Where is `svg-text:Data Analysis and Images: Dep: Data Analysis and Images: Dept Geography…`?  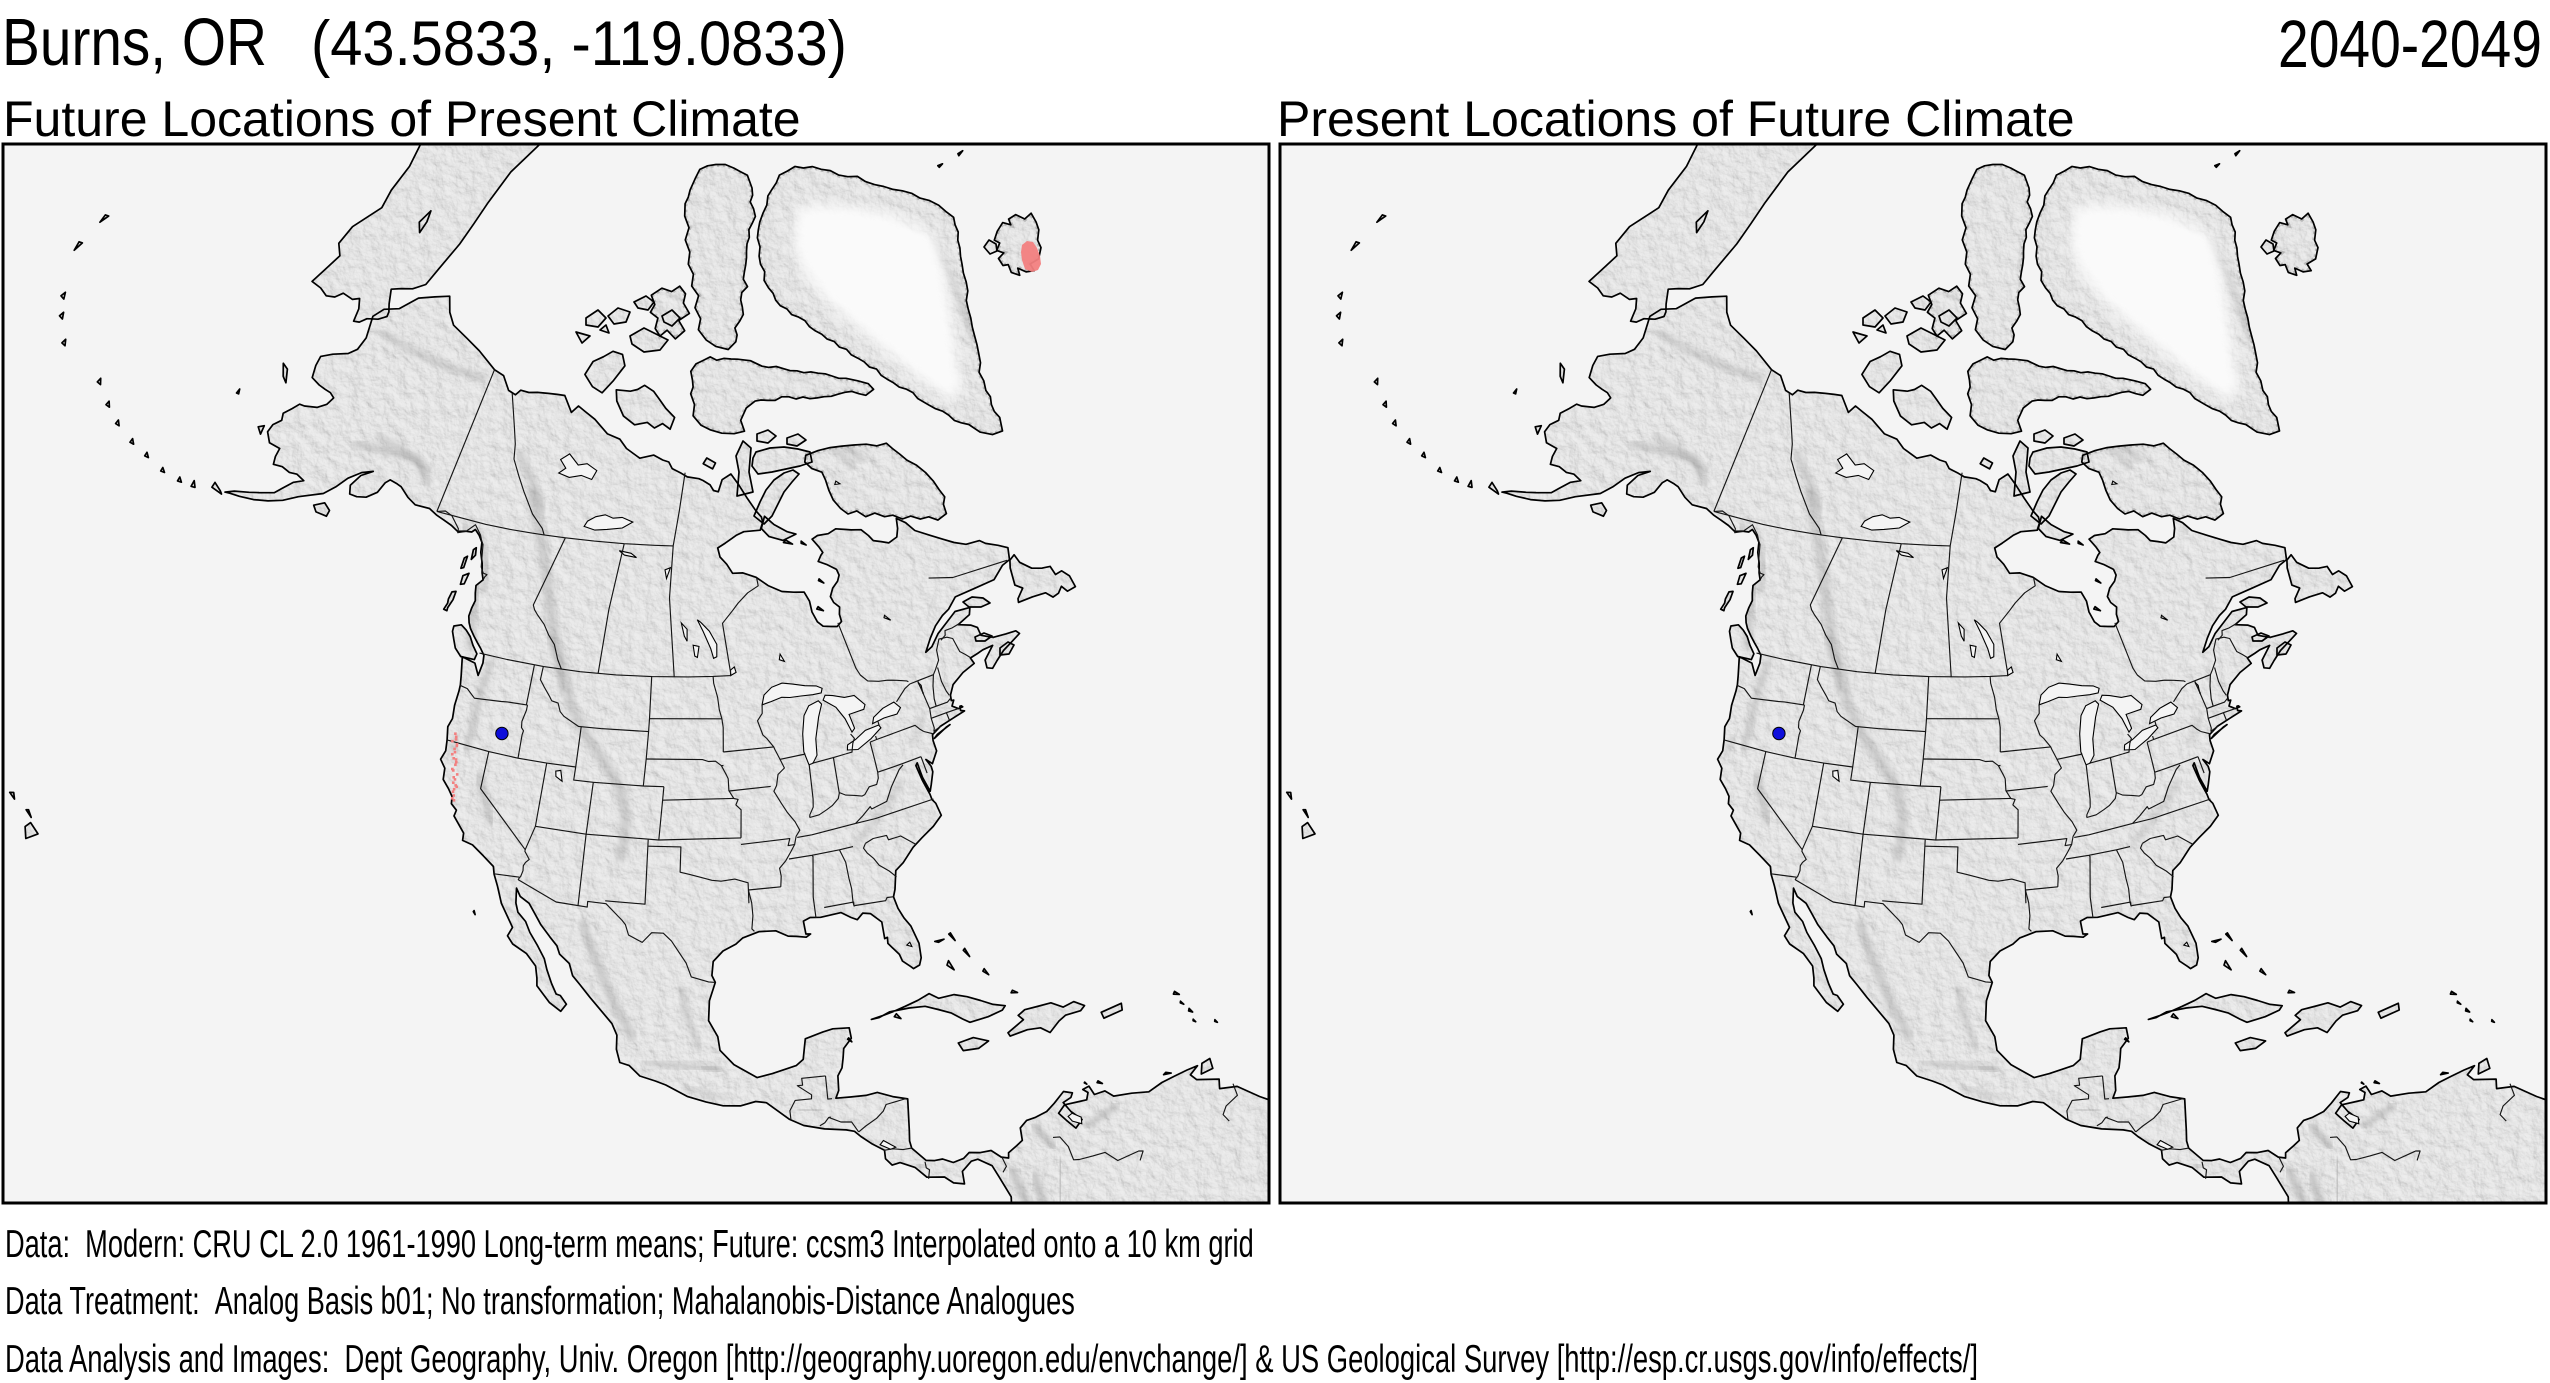
svg-text:Data Analysis and Images: Dep: Data Analysis and Images: Dept Geography… is located at coordinates (991, 1359).